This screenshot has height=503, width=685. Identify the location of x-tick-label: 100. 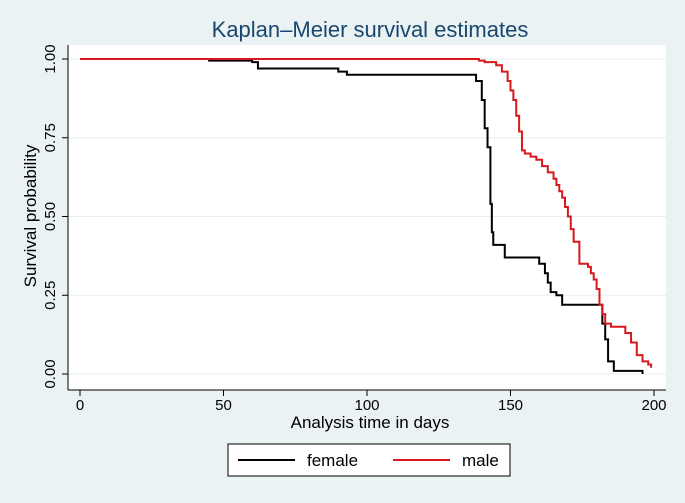
(366, 405).